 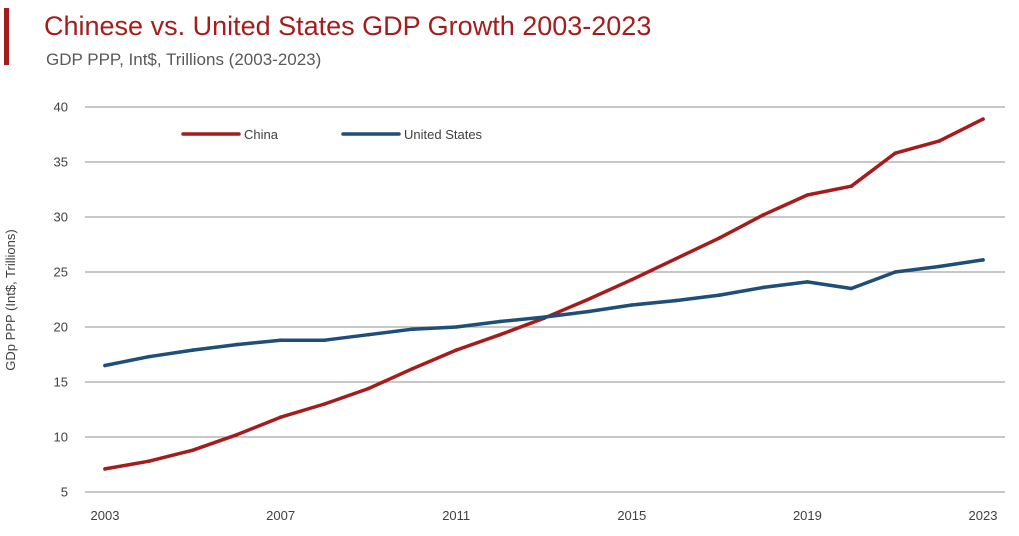 What do you see at coordinates (10, 299) in the screenshot?
I see `y-axis-label: GDp PPP (Int$, Trillions)` at bounding box center [10, 299].